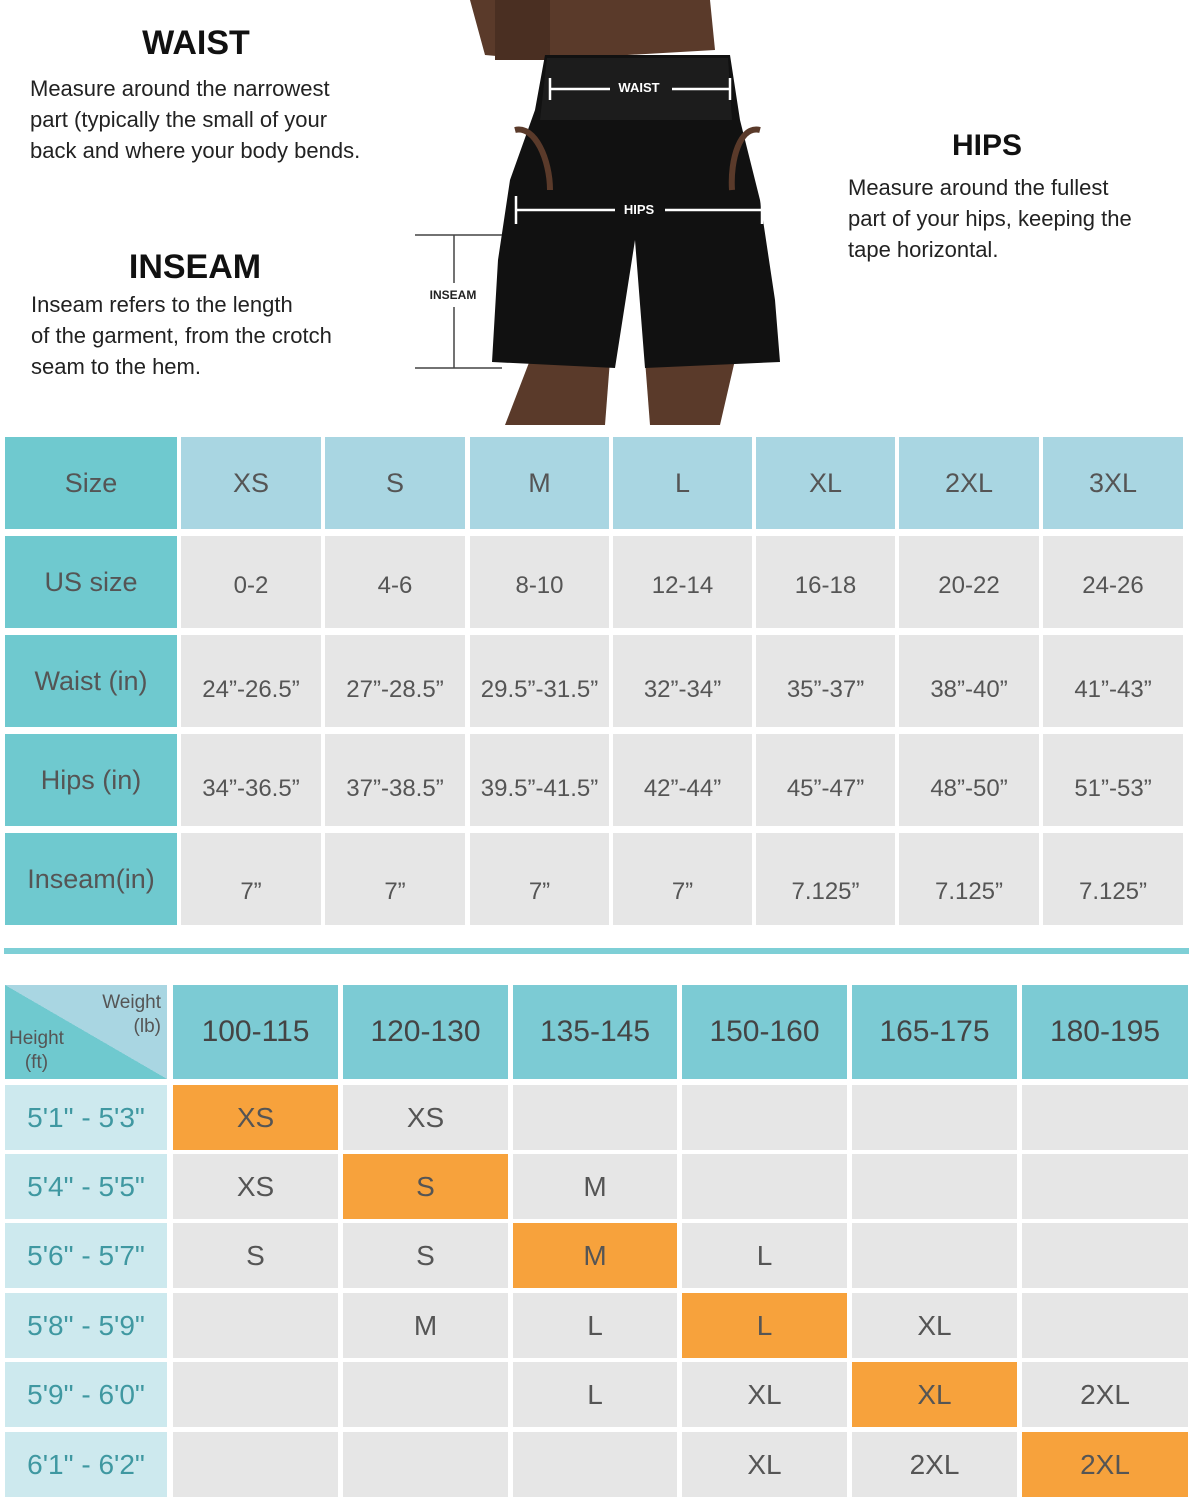 Image resolution: width=1192 pixels, height=1500 pixels. Describe the element at coordinates (196, 43) in the screenshot. I see `waist-title: WAIST` at that location.